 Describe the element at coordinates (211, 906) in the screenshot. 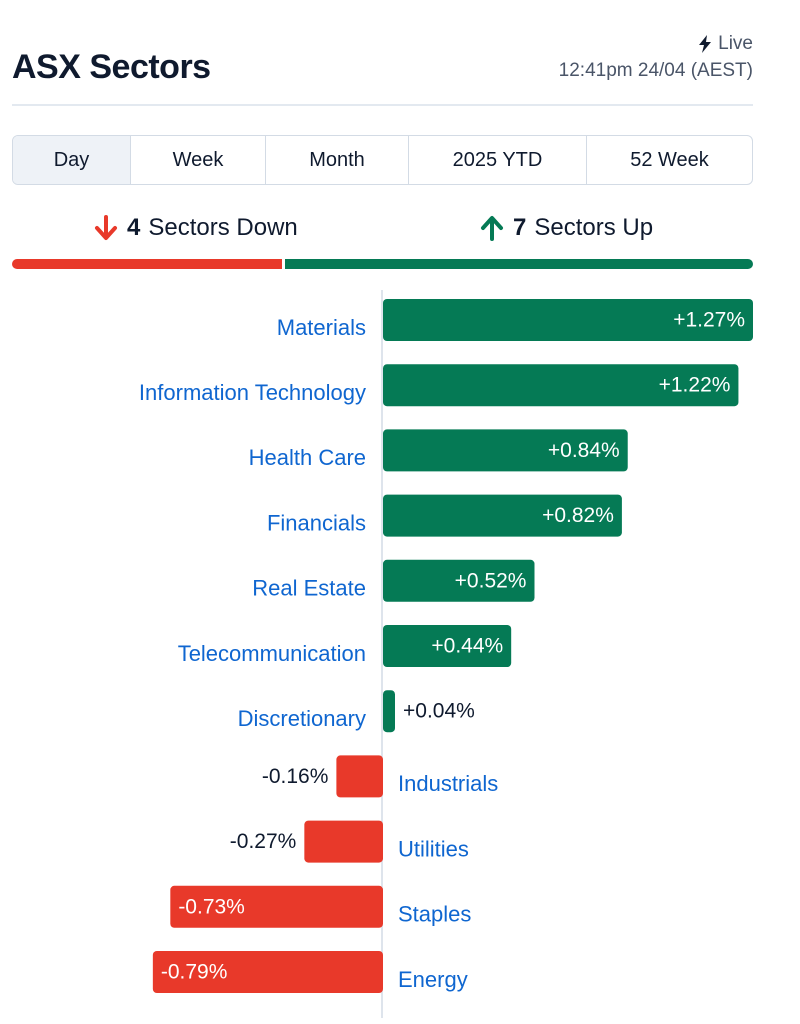

I see `value-label-staples: -0.73%` at that location.